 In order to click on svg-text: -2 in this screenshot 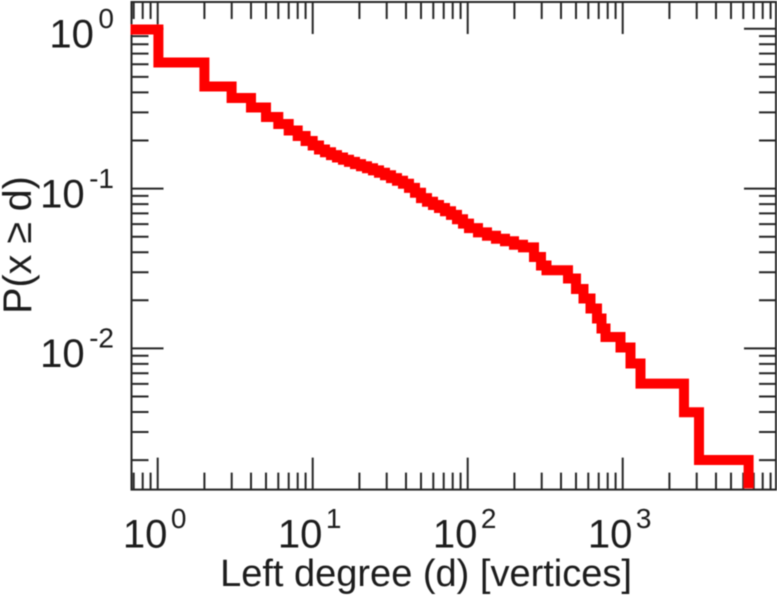, I will do `click(101, 338)`.